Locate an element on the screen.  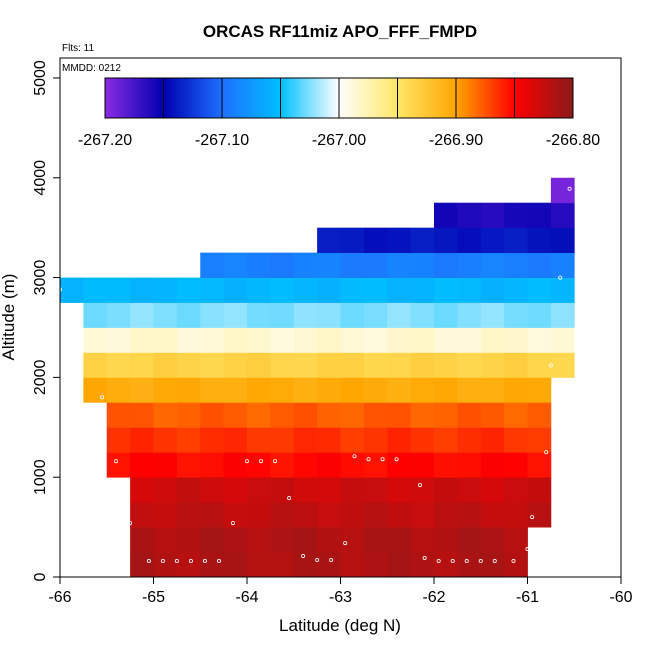
x-tick-label: -65 is located at coordinates (153, 597).